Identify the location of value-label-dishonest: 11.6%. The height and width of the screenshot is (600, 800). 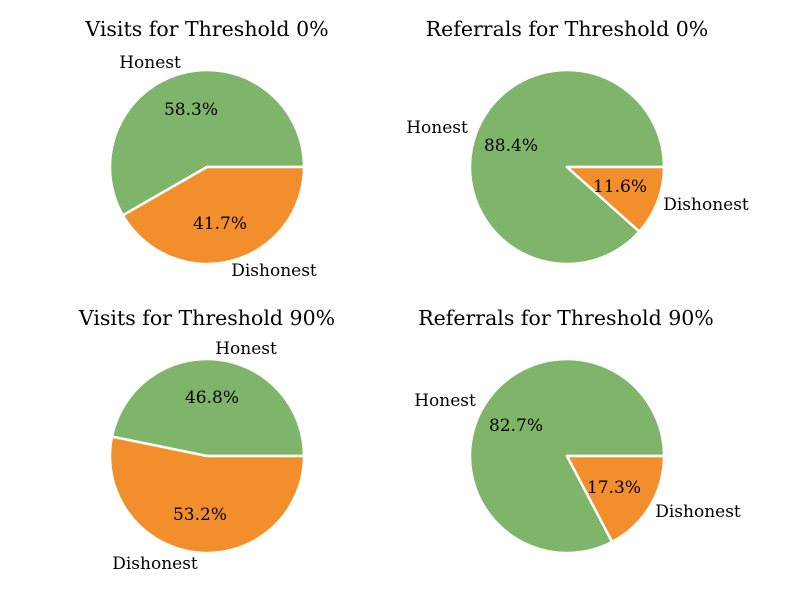
(620, 187).